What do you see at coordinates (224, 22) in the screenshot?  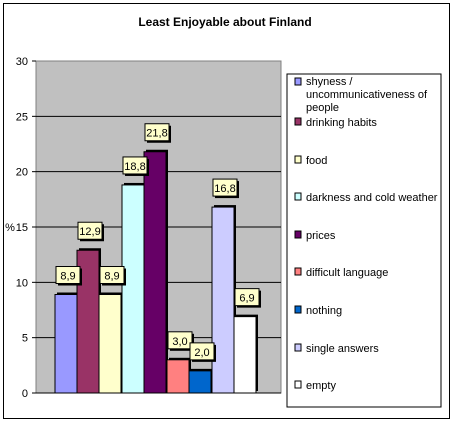 I see `chart-title: Least Enjoyable about Finland` at bounding box center [224, 22].